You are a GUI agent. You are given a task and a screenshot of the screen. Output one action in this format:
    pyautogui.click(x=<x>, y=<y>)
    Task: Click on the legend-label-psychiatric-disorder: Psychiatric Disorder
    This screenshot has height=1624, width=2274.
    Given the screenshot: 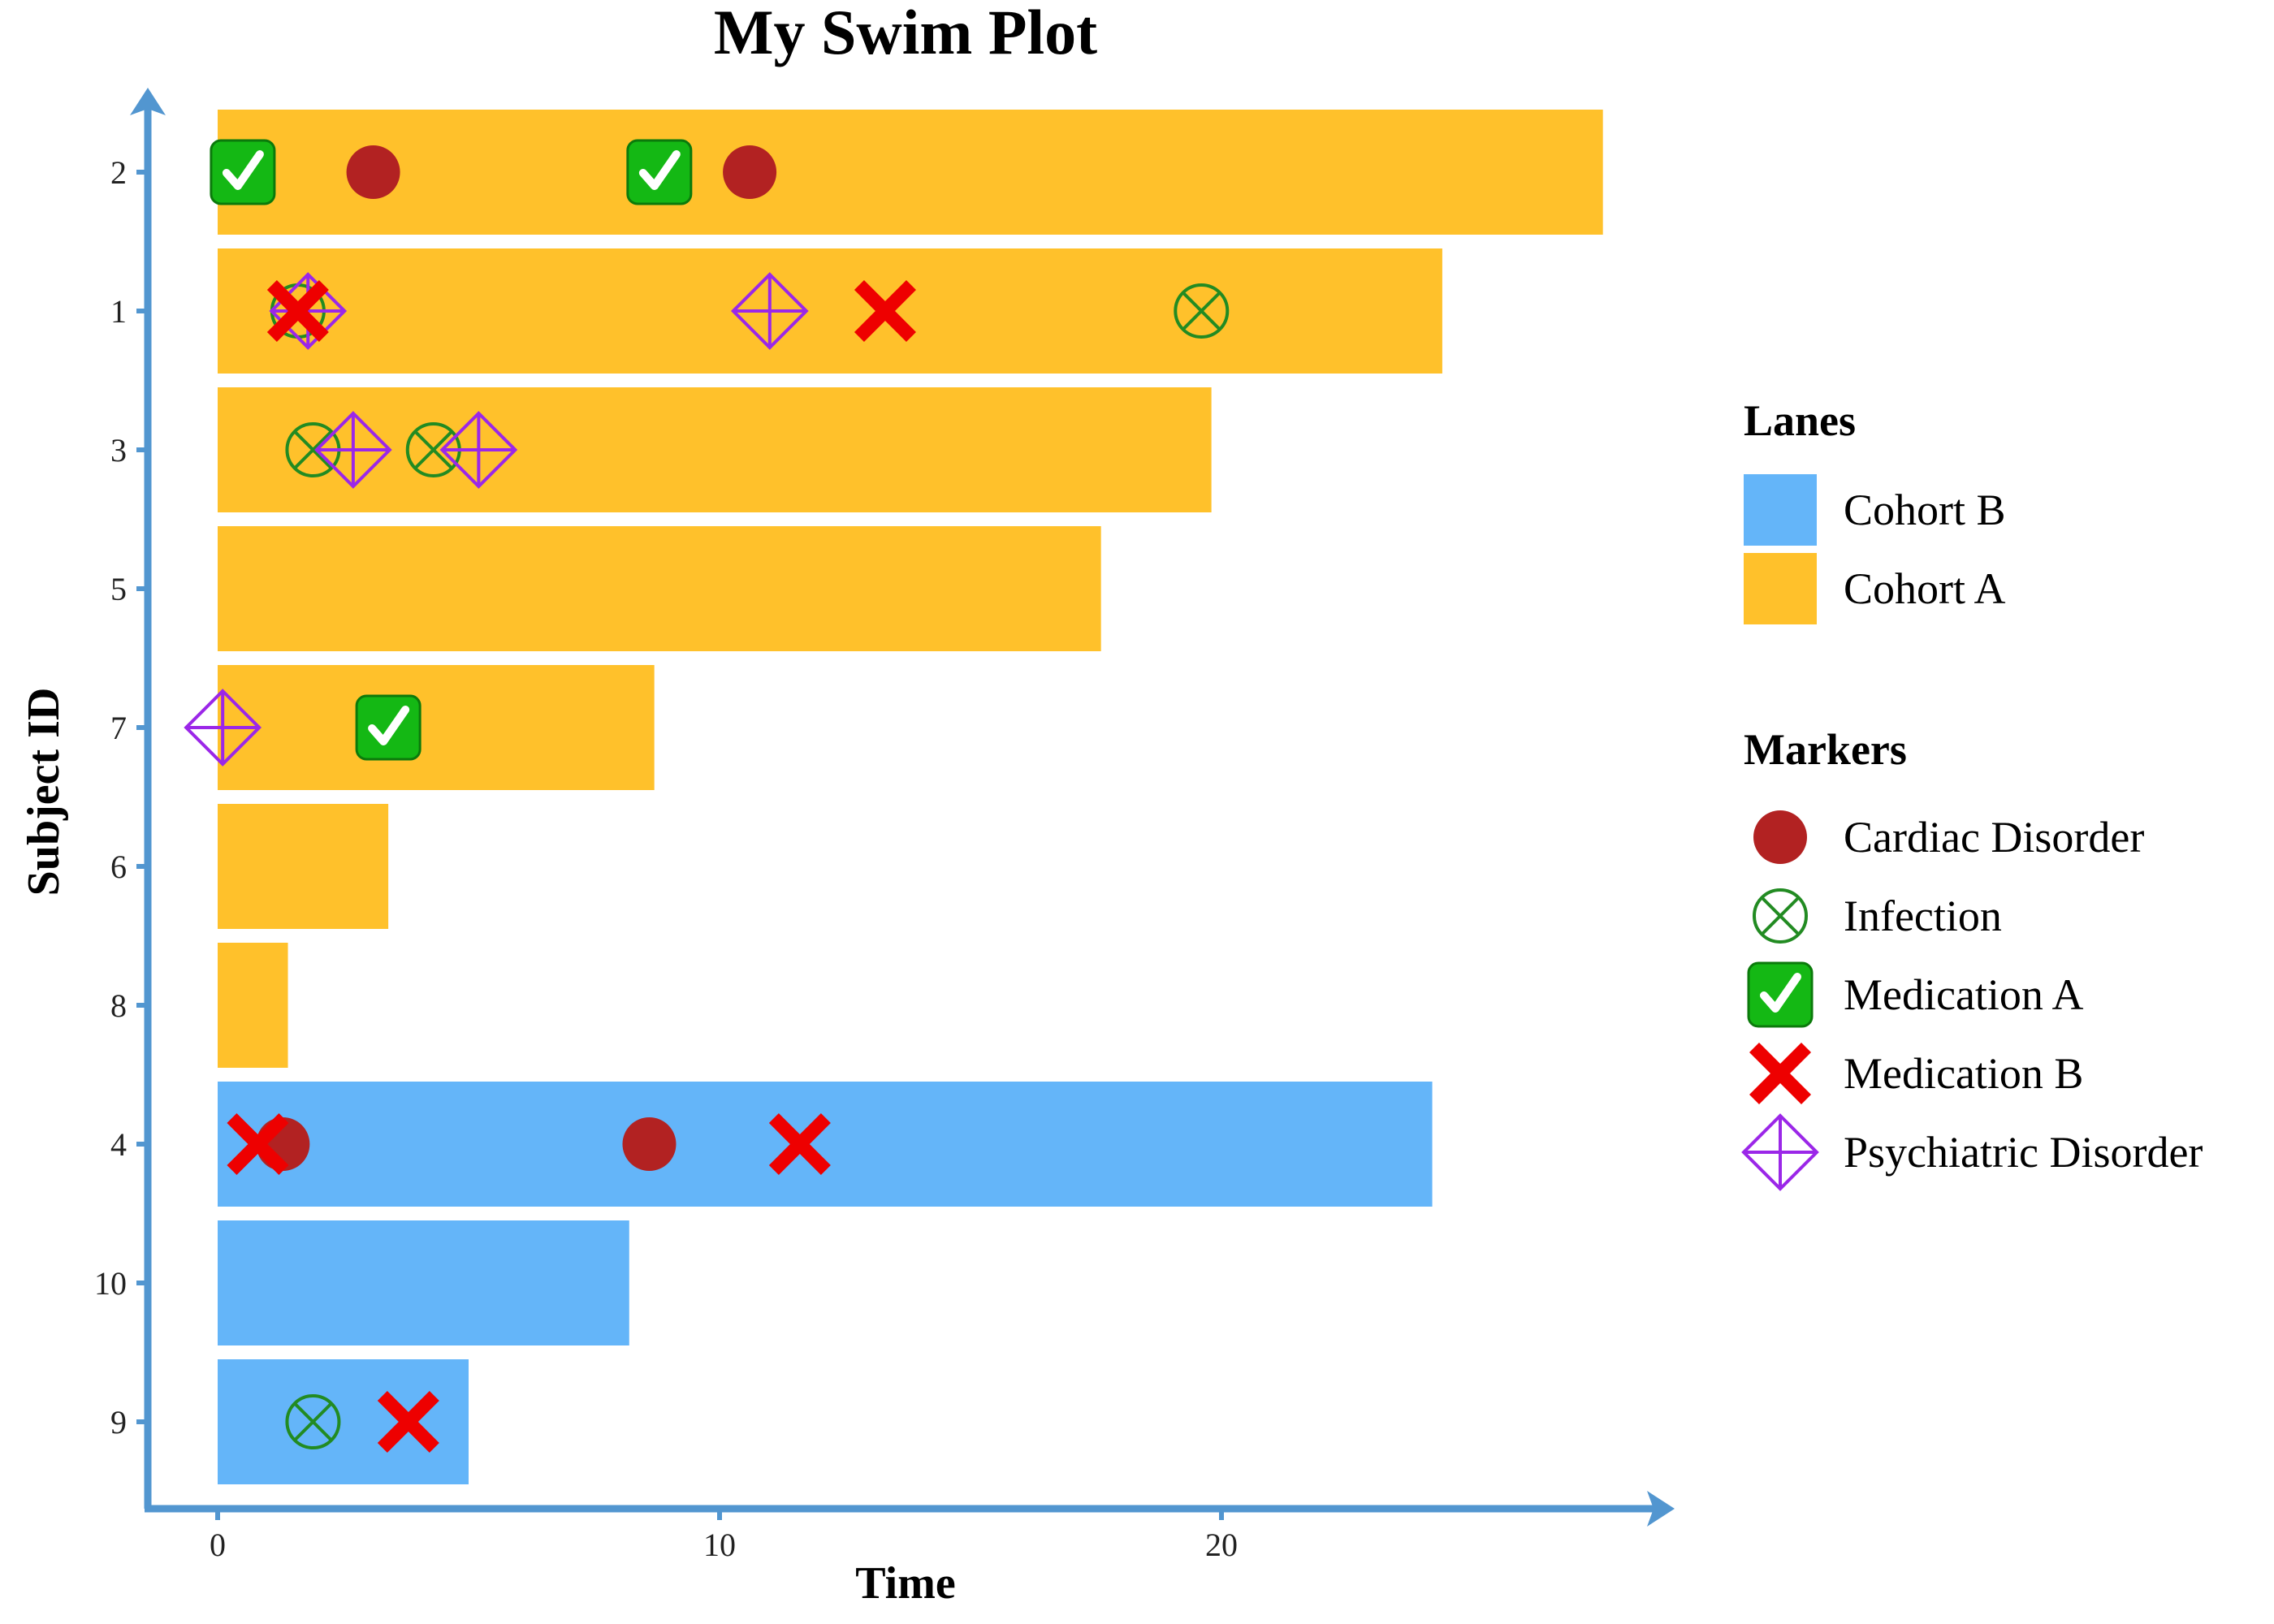 What is the action you would take?
    pyautogui.click(x=2023, y=1152)
    